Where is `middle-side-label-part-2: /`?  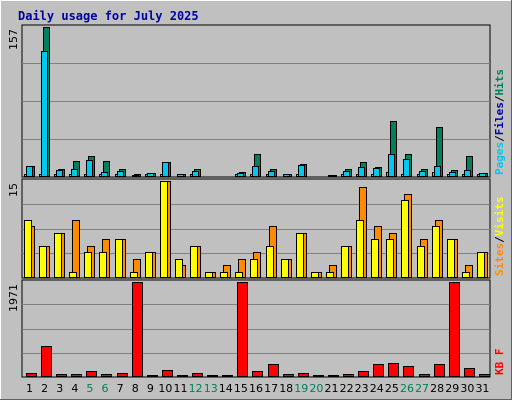 middle-side-label-part-2: / is located at coordinates (499, 239).